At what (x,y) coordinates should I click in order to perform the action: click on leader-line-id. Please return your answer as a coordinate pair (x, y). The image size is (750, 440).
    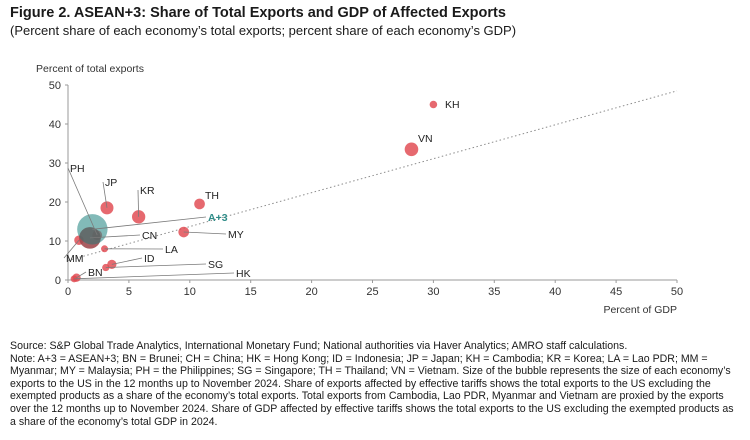
    Looking at the image, I should click on (127, 261).